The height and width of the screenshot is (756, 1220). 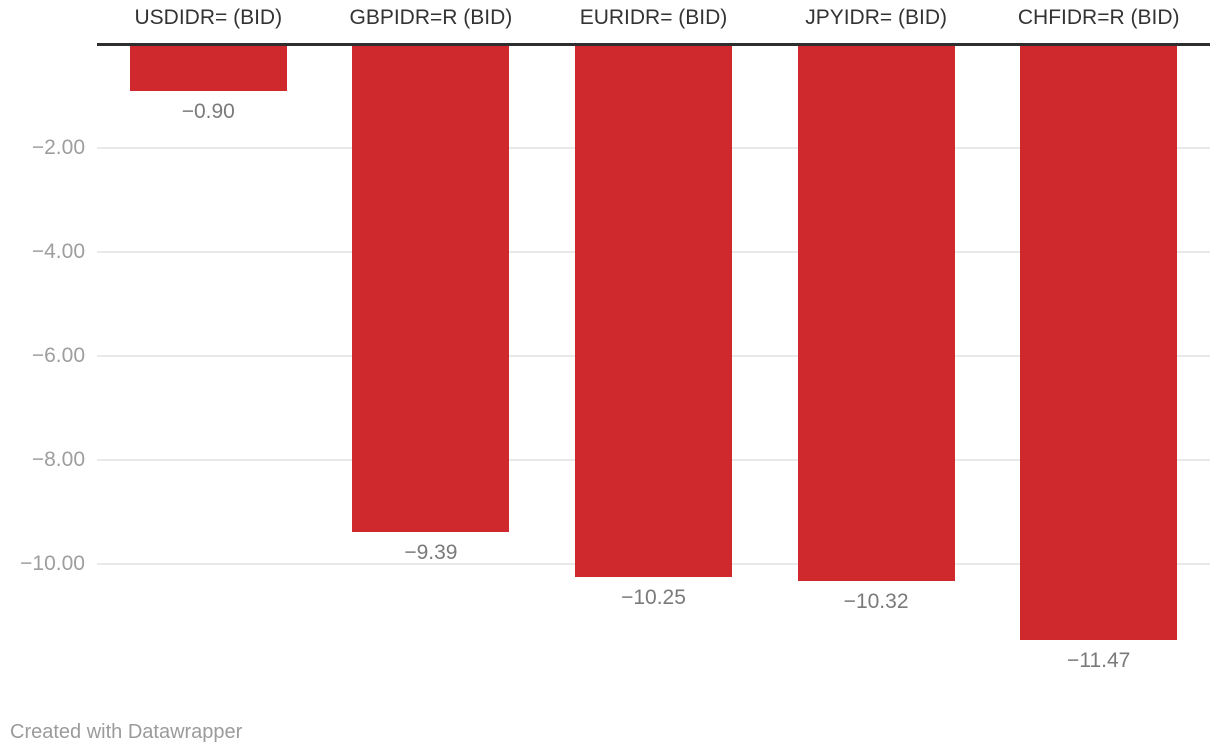 What do you see at coordinates (653, 597) in the screenshot?
I see `bar-value-label: −10.25` at bounding box center [653, 597].